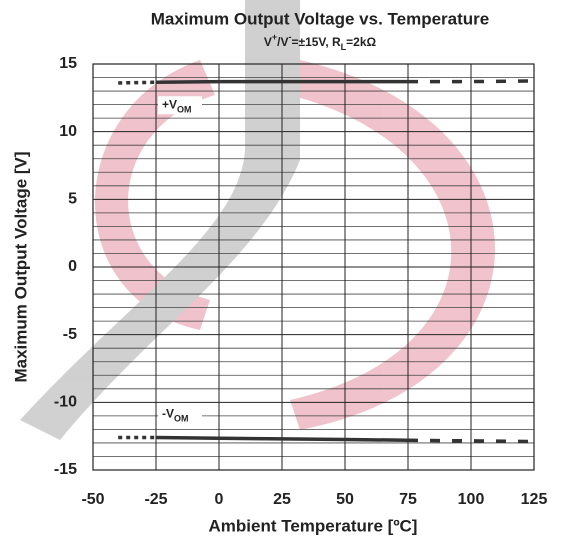 This screenshot has height=544, width=561. What do you see at coordinates (471, 499) in the screenshot?
I see `x-tick-label: 100` at bounding box center [471, 499].